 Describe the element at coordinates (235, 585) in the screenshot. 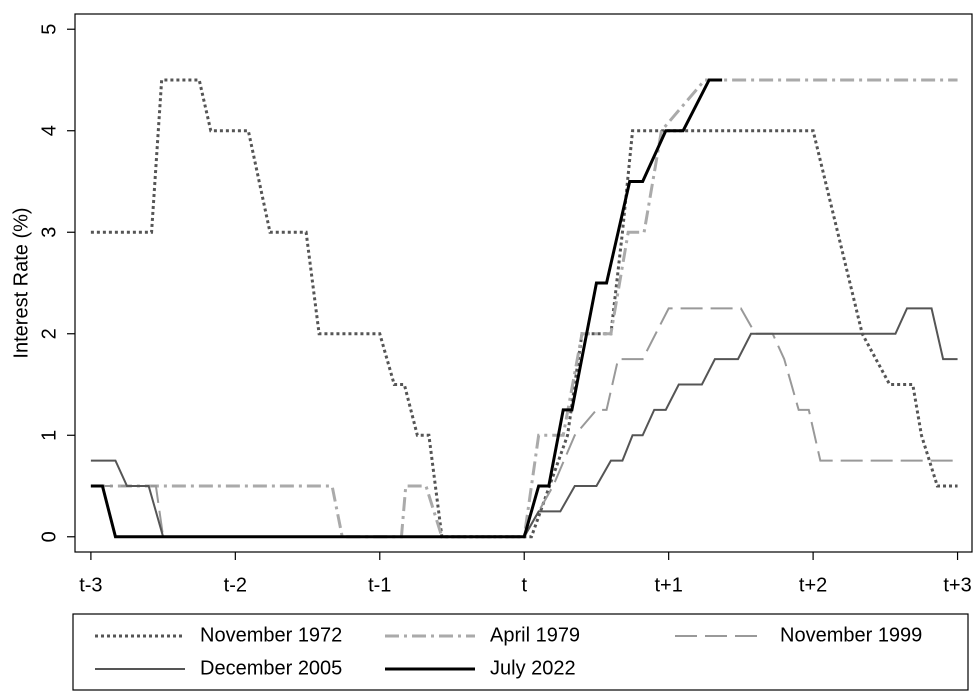

I see `x-tick-label: t-2` at that location.